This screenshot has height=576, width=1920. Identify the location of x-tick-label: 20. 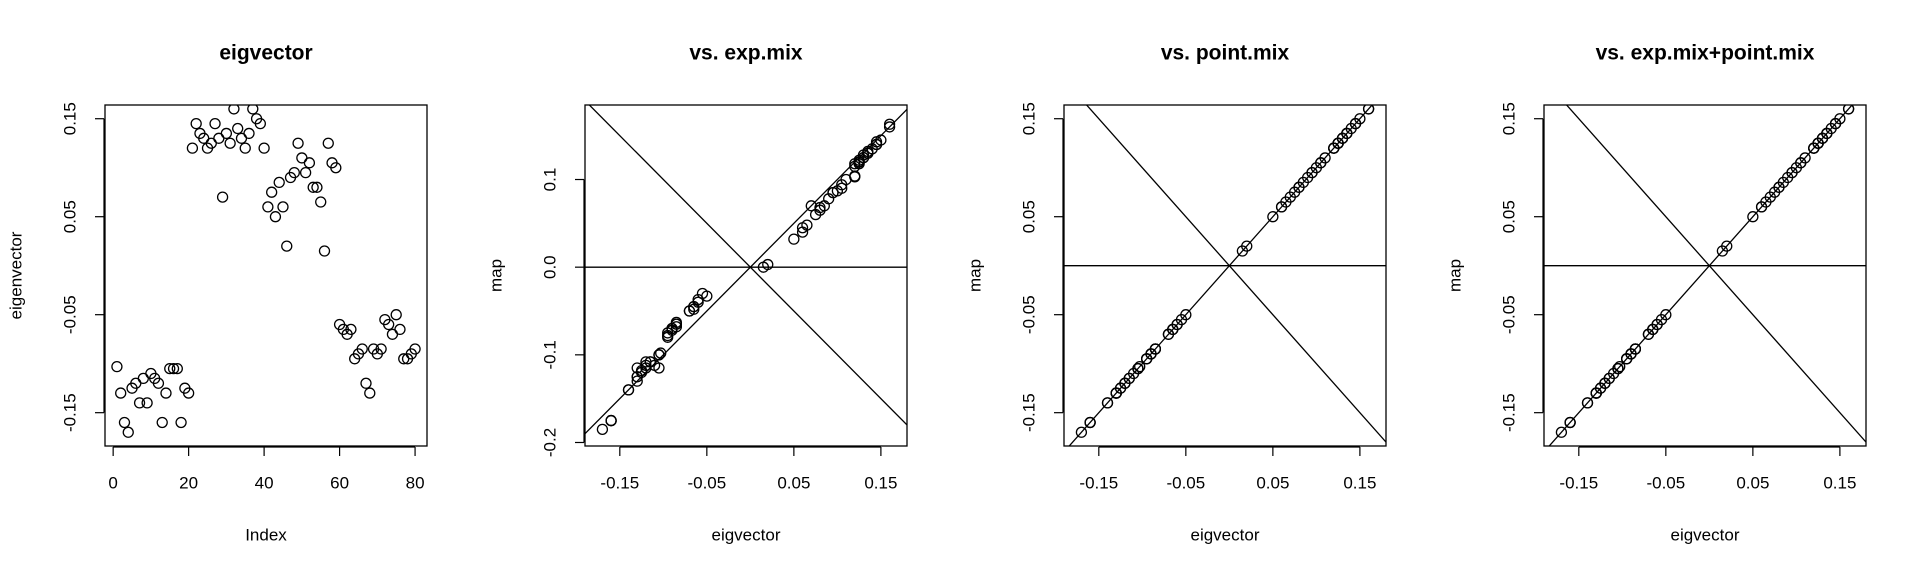
(188, 482).